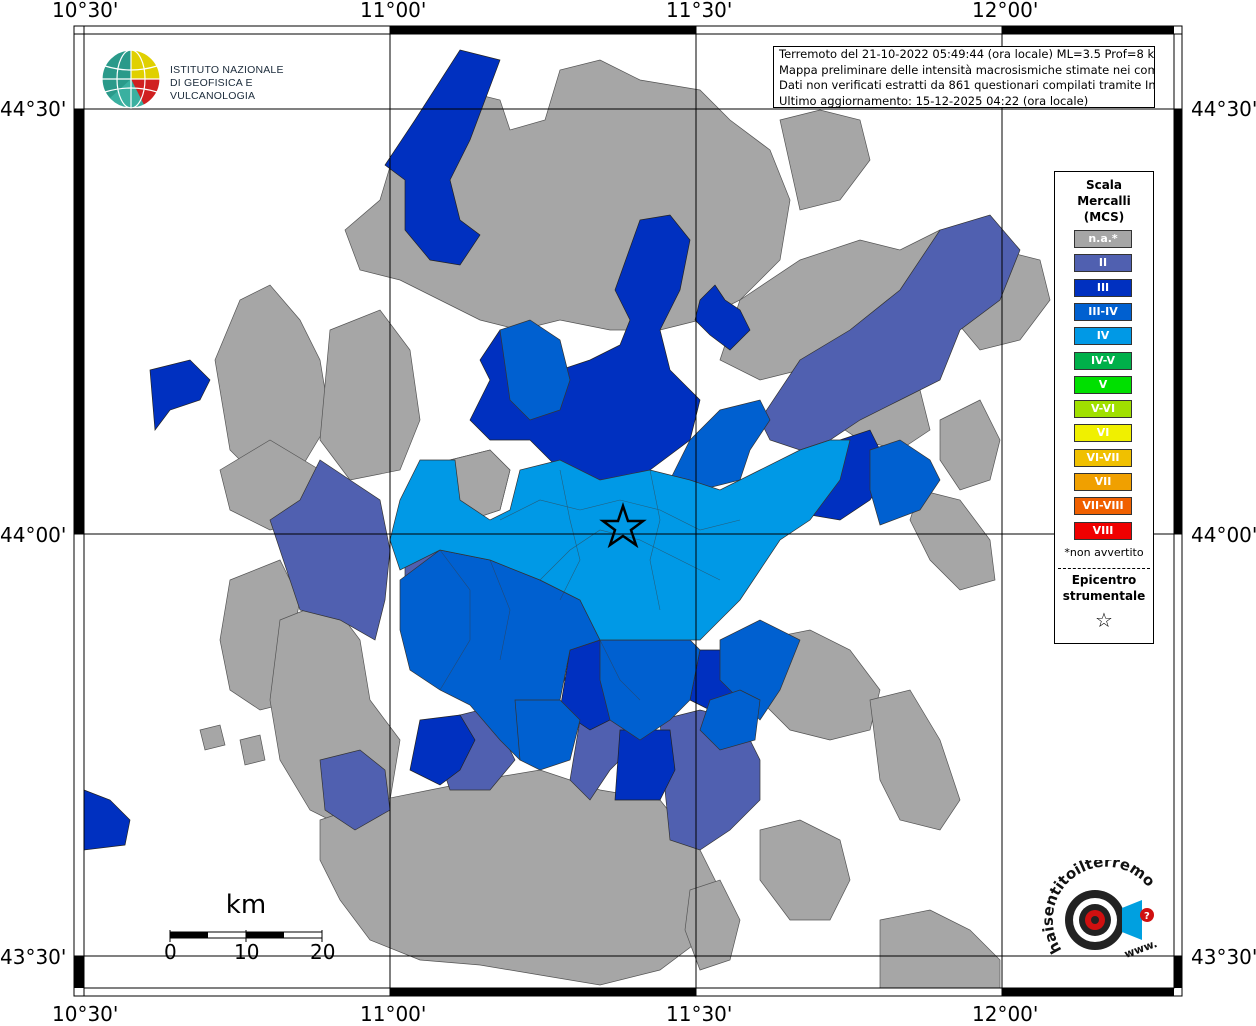 The image size is (1256, 1026). Describe the element at coordinates (1103, 239) in the screenshot. I see `legend-item: n.a.*` at that location.